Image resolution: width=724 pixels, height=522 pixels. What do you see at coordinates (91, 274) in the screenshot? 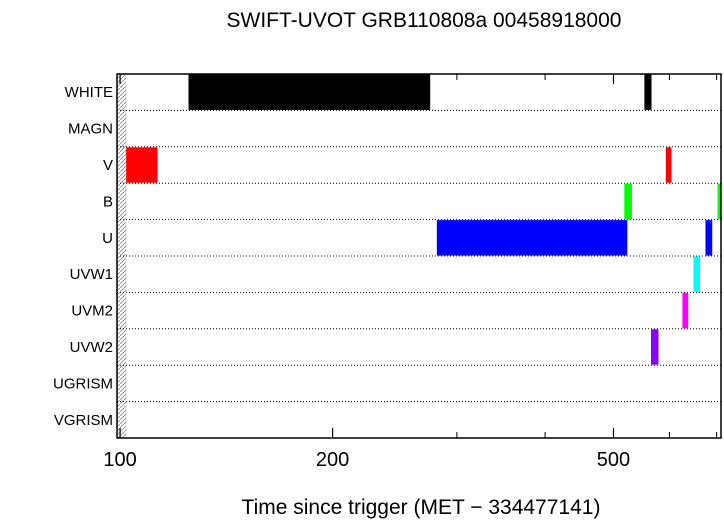
I see `row-label-uvw1: UVW1` at bounding box center [91, 274].